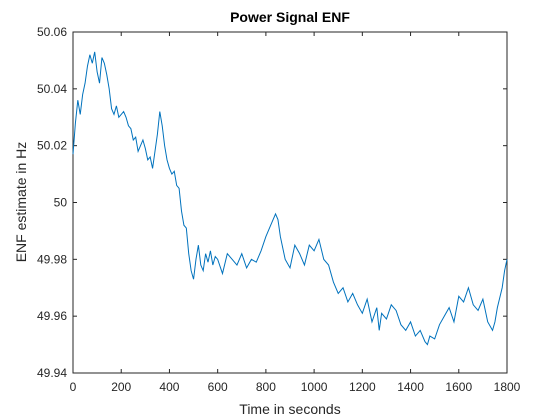 This screenshot has height=420, width=560. I want to click on y-tick-label: 50, so click(61, 203).